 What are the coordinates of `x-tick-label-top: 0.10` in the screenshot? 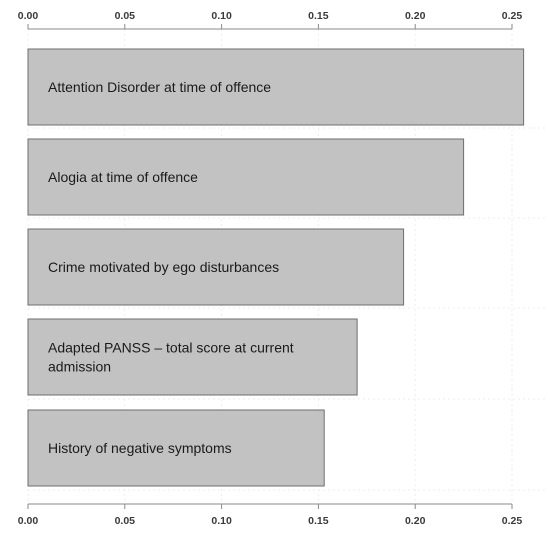 It's located at (221, 16).